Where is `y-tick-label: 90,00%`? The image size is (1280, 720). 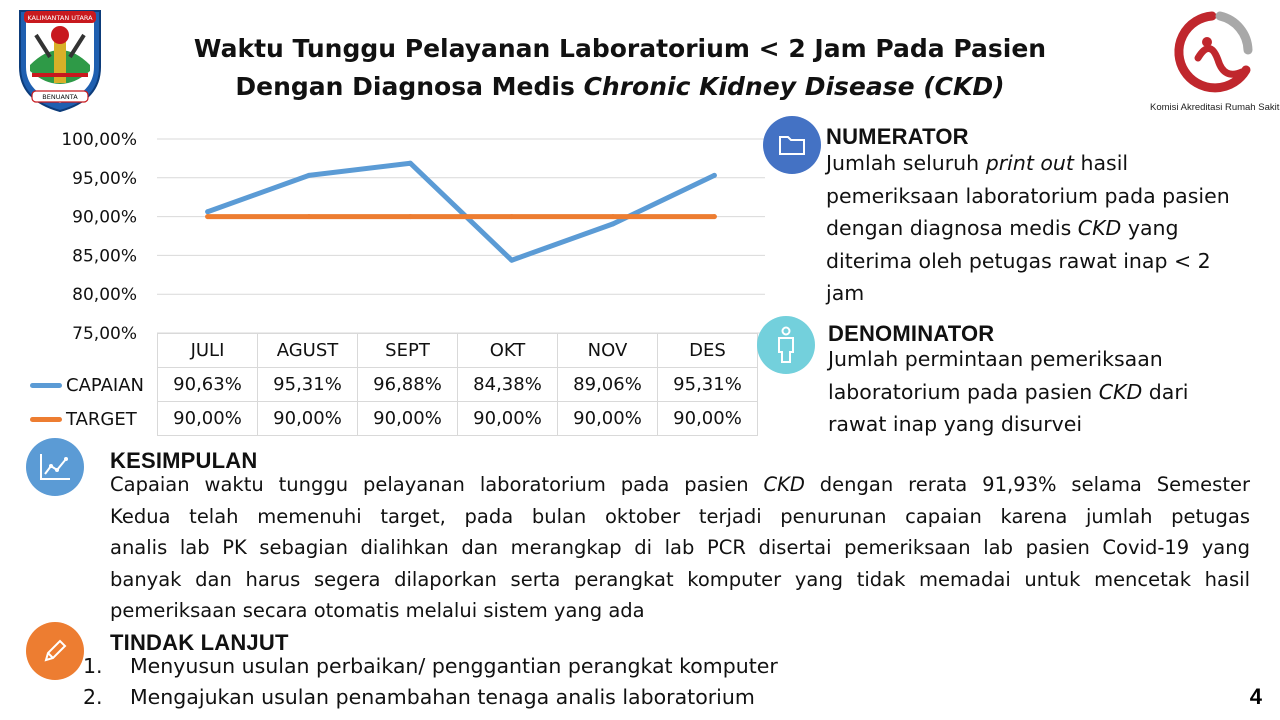
y-tick-label: 90,00% is located at coordinates (104, 218).